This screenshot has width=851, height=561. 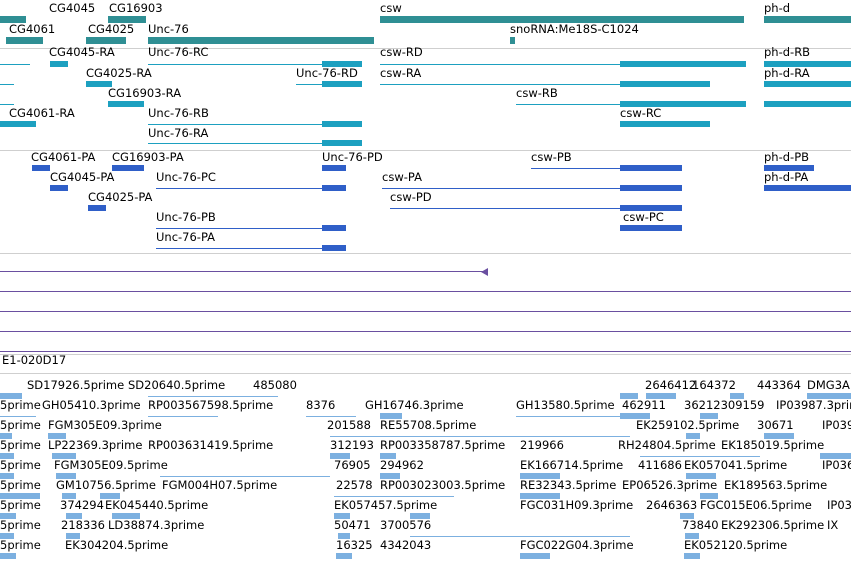 What do you see at coordinates (120, 197) in the screenshot?
I see `protein-label: CG4025-PA` at bounding box center [120, 197].